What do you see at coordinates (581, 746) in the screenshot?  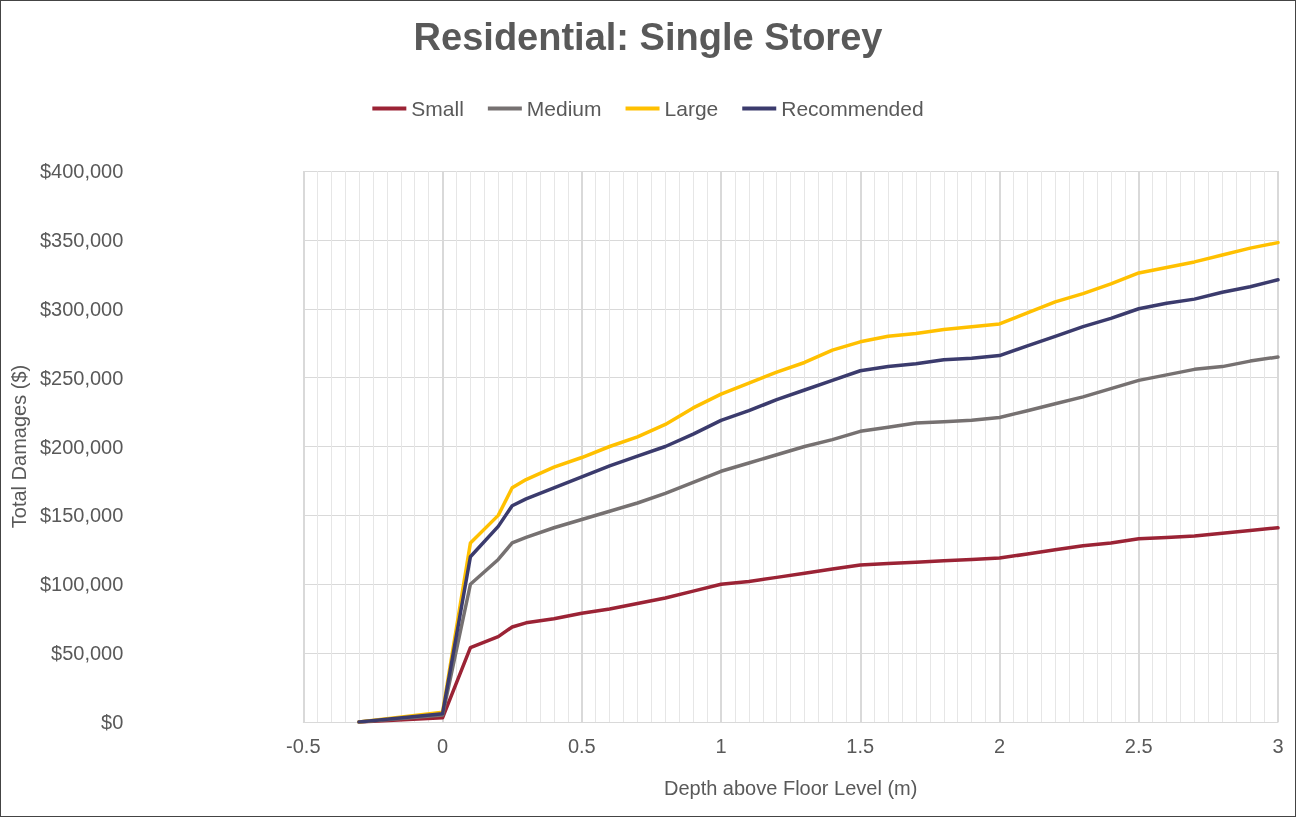 I see `x-tick-label: 0.5` at bounding box center [581, 746].